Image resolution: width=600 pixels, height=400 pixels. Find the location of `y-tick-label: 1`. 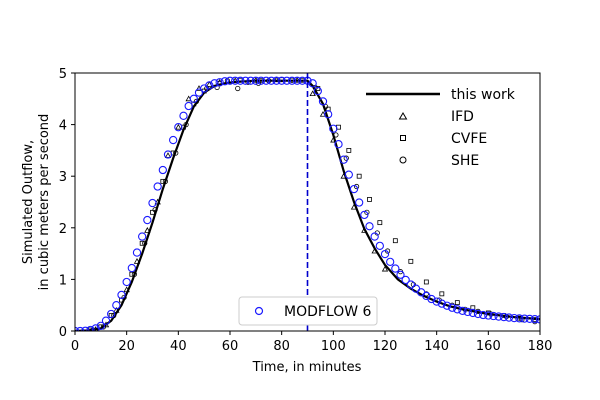

y-tick-label: 1 is located at coordinates (63, 280).